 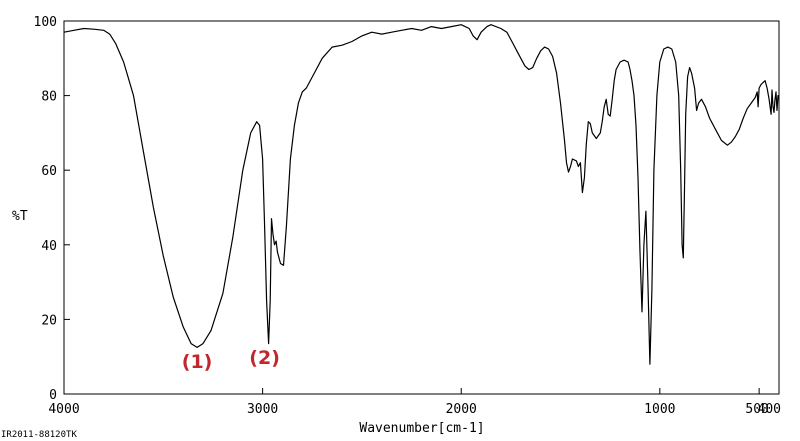 What do you see at coordinates (262, 409) in the screenshot?
I see `x-tick-label: 3000` at bounding box center [262, 409].